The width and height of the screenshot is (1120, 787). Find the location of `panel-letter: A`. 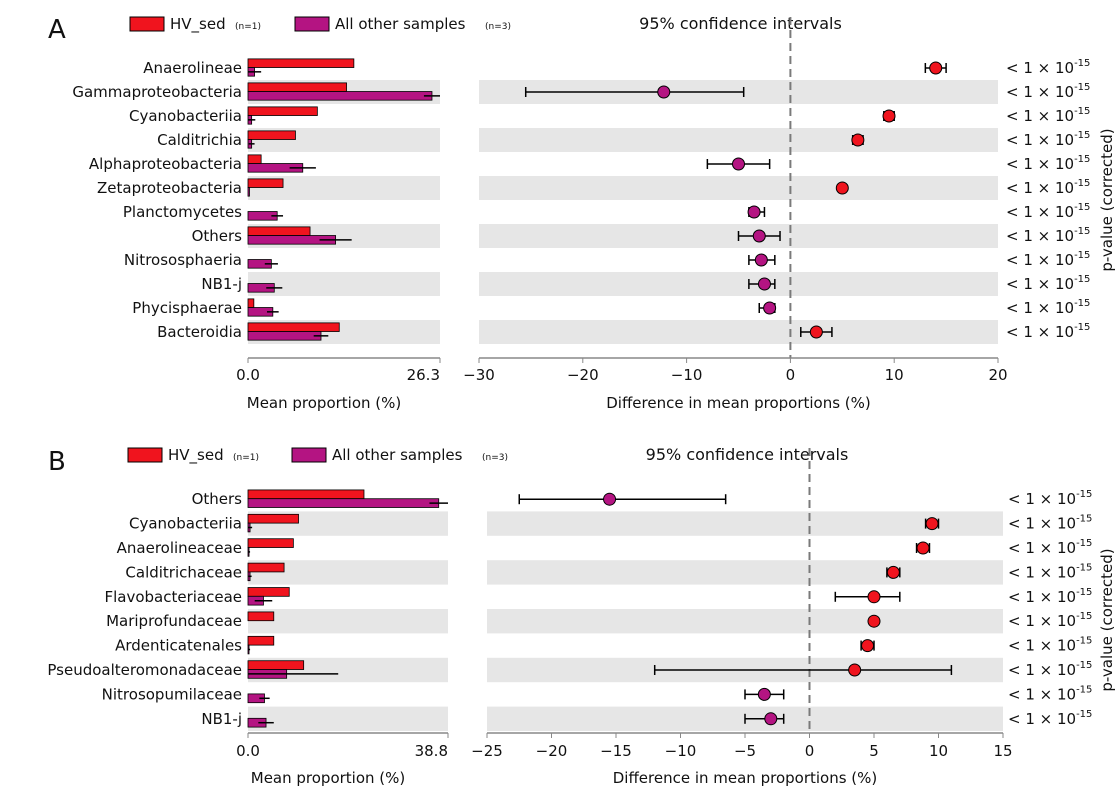

panel-letter: A is located at coordinates (57, 30).